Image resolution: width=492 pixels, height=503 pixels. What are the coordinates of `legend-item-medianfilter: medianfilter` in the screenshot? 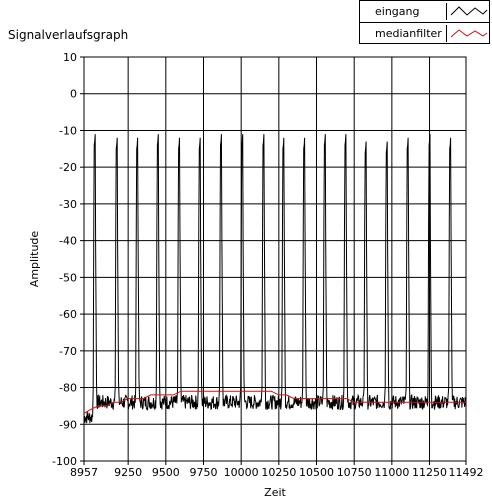 It's located at (424, 34).